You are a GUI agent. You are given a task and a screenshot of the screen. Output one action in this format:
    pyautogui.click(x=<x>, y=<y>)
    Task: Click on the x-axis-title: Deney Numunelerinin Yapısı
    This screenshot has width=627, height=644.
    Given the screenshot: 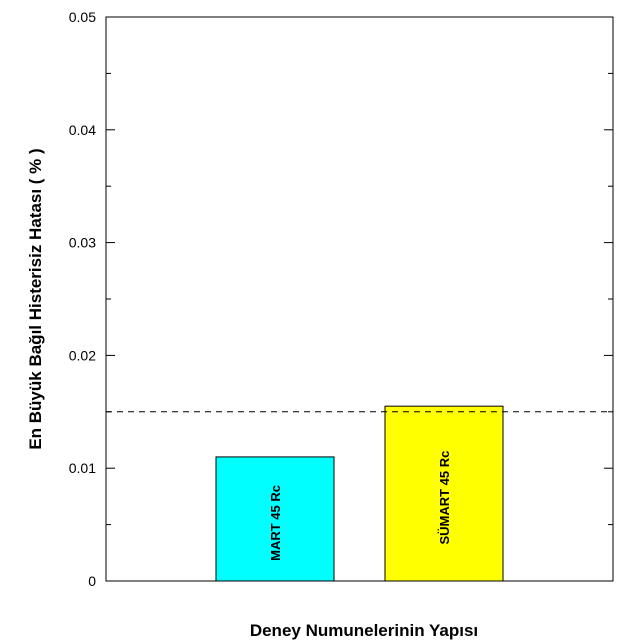 What is the action you would take?
    pyautogui.click(x=364, y=630)
    